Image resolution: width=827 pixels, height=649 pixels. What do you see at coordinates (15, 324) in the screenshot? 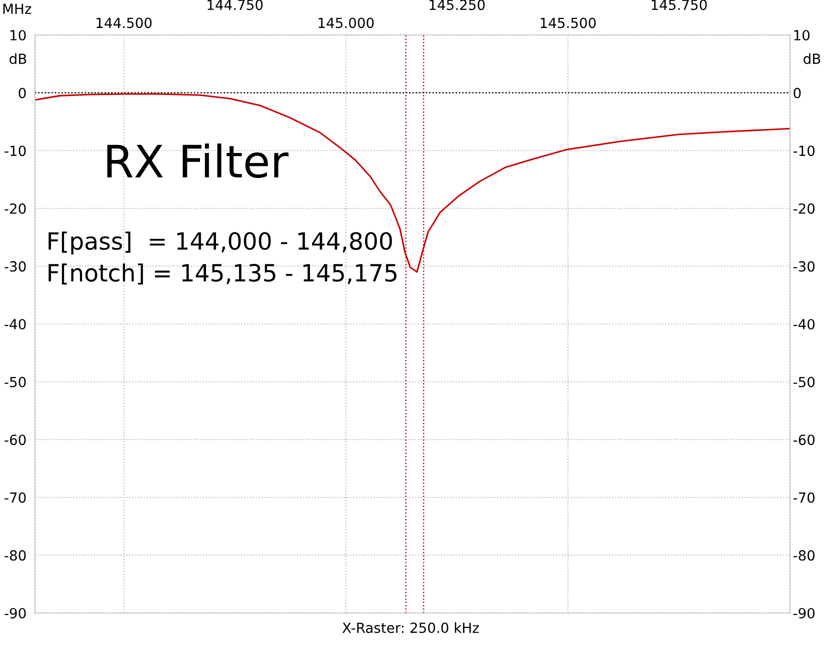
I see `y-tick-label: -40` at bounding box center [15, 324].